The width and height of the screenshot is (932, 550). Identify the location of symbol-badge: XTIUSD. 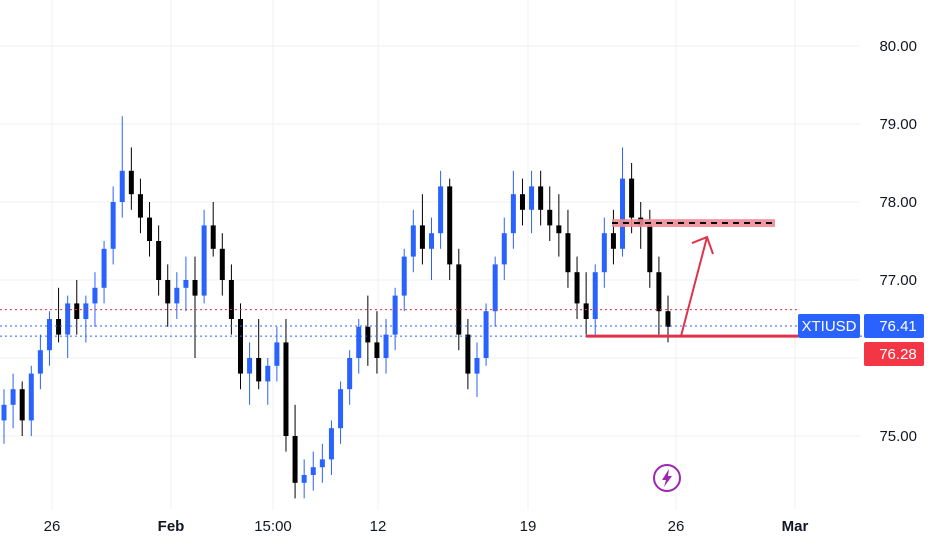
(828, 326).